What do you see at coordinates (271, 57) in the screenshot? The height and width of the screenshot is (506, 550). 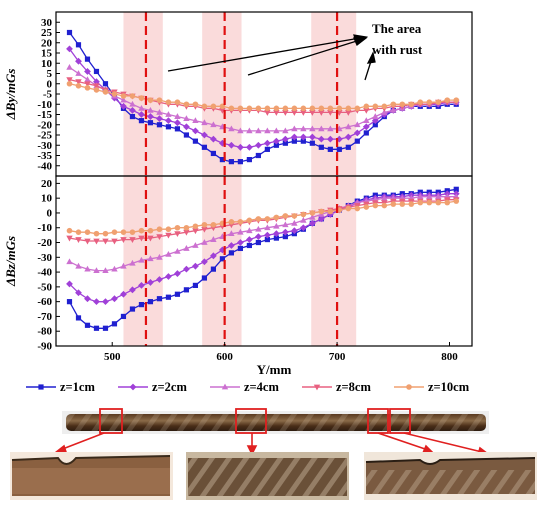 I see `annotation-arrows` at bounding box center [271, 57].